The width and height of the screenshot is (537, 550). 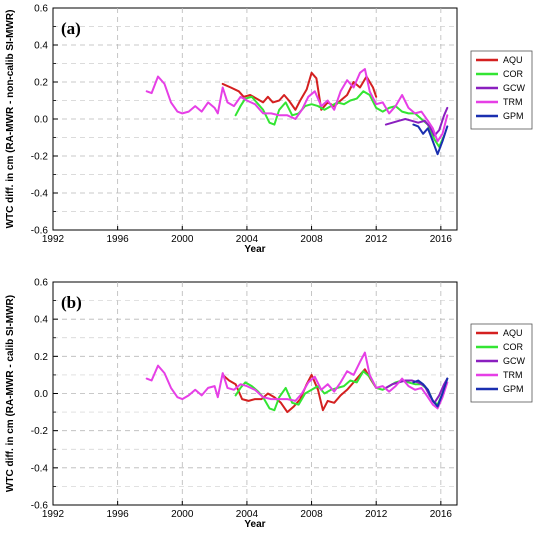 What do you see at coordinates (71, 302) in the screenshot?
I see `panel-label: (b)` at bounding box center [71, 302].